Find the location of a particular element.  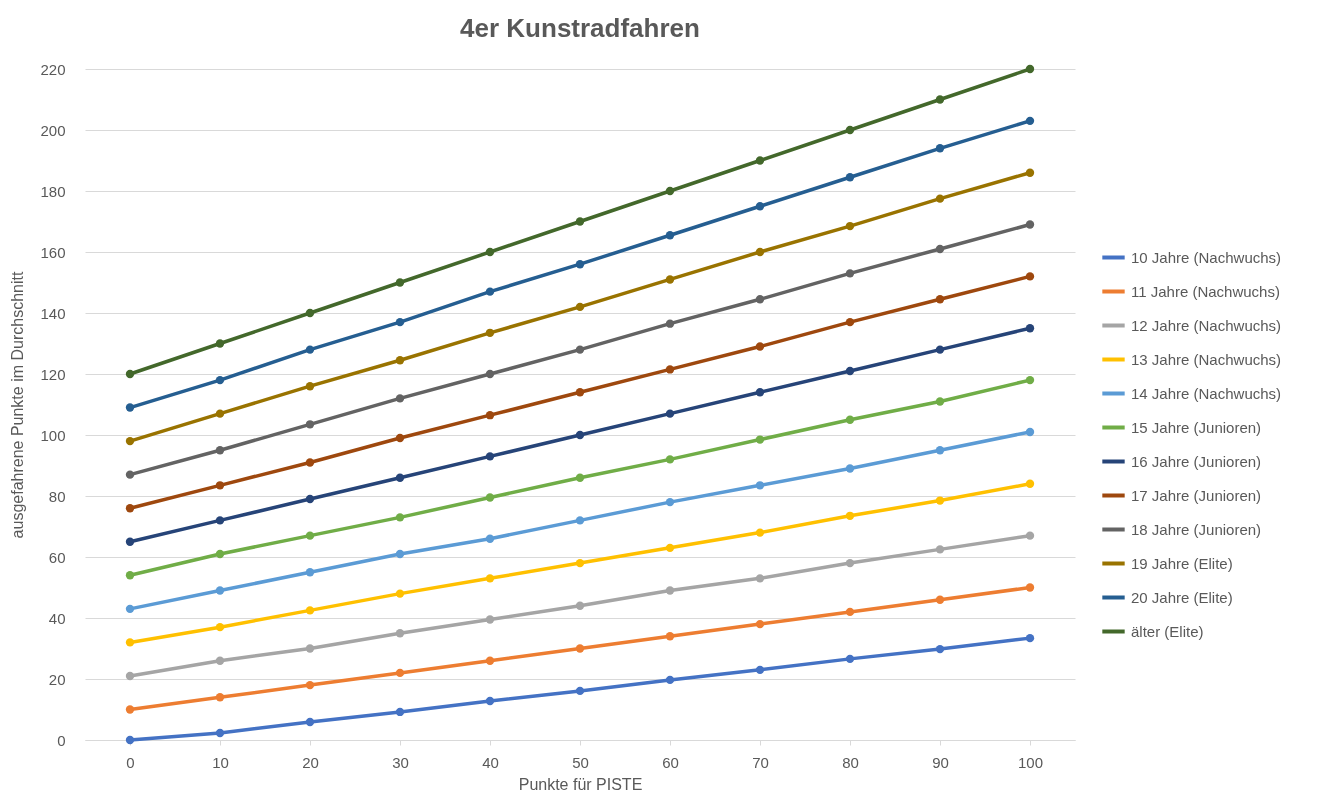

legend-label: 16 Jahre (Junioren) is located at coordinates (1196, 461).